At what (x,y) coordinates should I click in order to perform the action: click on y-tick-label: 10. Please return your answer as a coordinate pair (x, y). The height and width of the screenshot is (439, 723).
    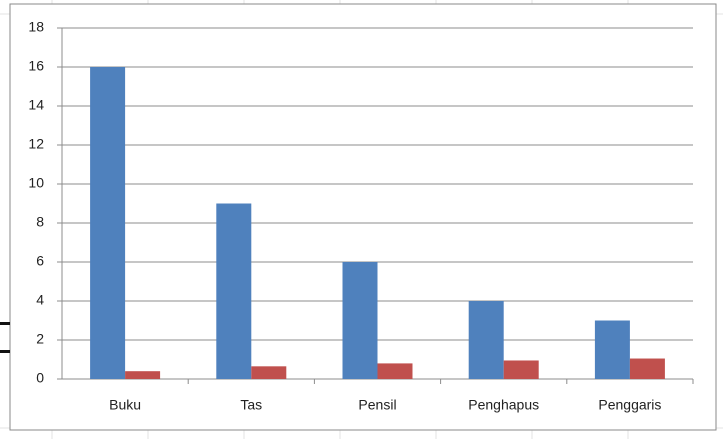
    Looking at the image, I should click on (36, 183).